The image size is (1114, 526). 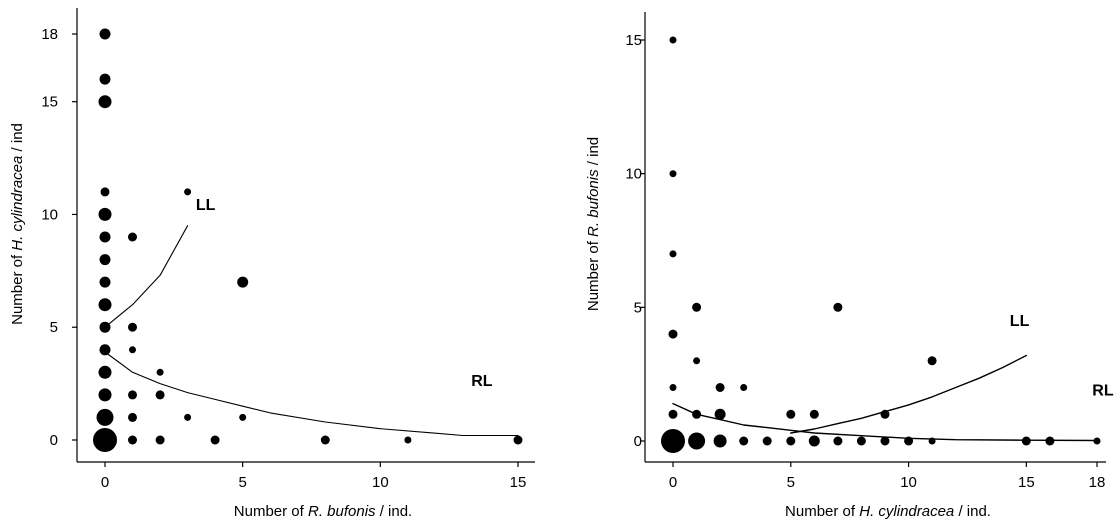 I want to click on y-axis-label: Number of H. cylindracea / ind, so click(x=17, y=224).